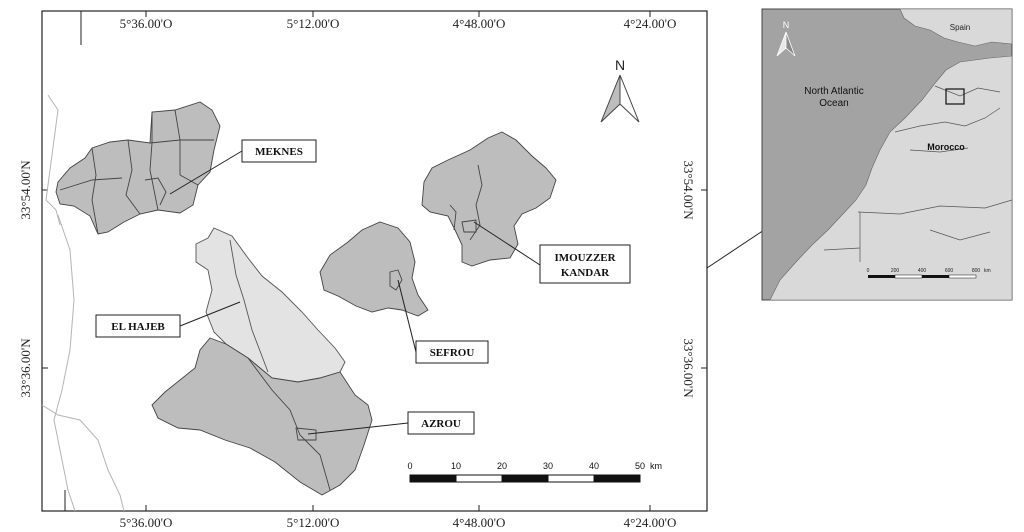 The height and width of the screenshot is (532, 1024). Describe the element at coordinates (146, 23) in the screenshot. I see `top-coord-1: 5°36.00'O` at that location.